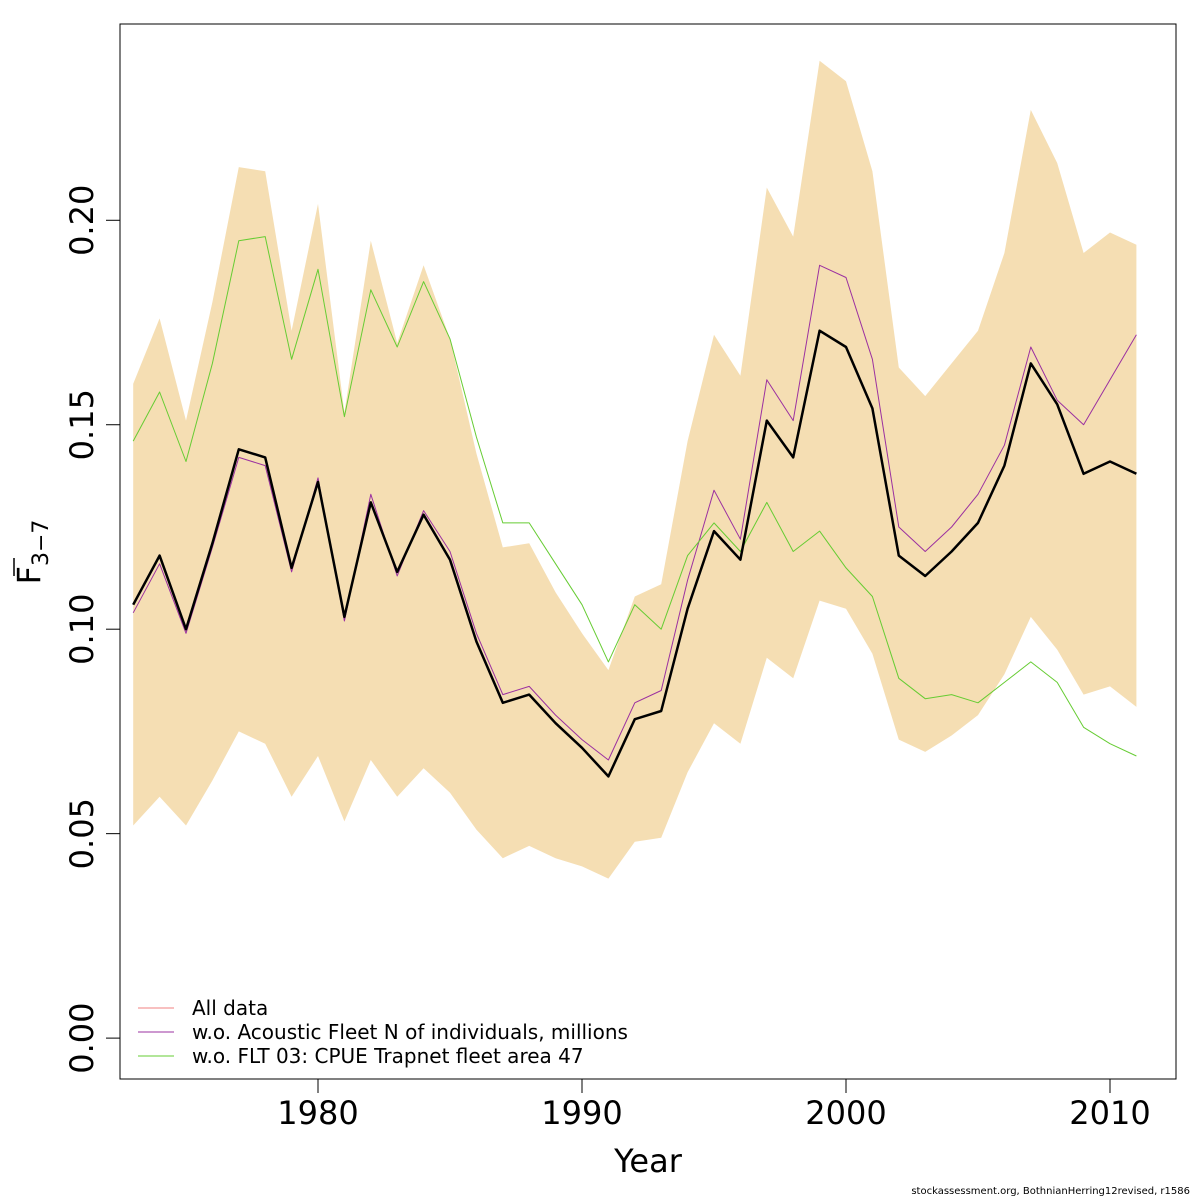 The image size is (1200, 1200). Describe the element at coordinates (1109, 1113) in the screenshot. I see `x-tick-label: 2010` at that location.